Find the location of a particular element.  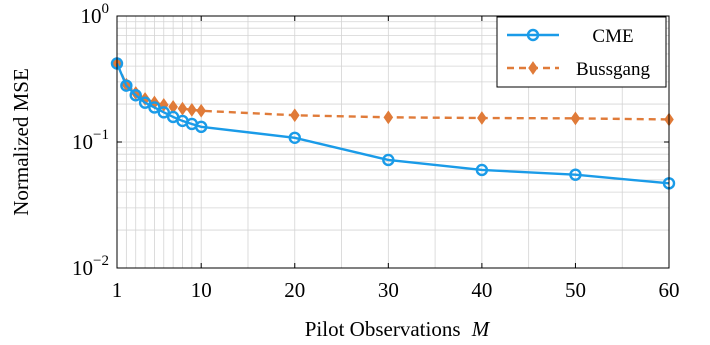

legend-item-bussgang: Bussgang is located at coordinates (578, 69).